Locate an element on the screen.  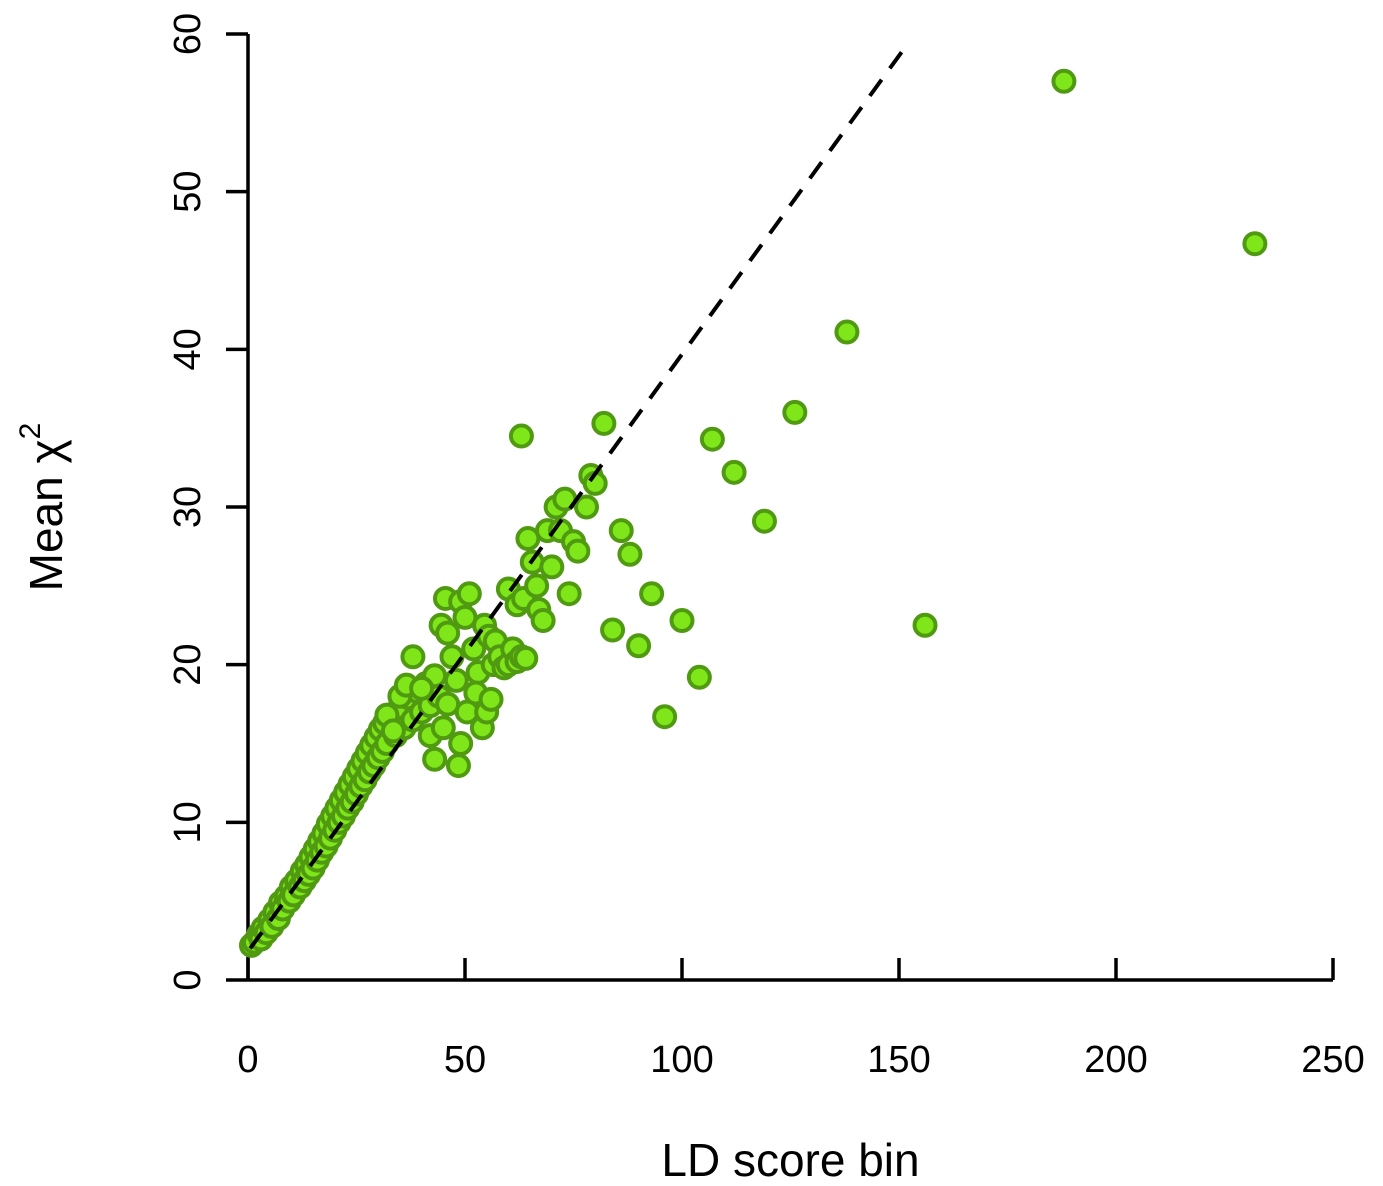
x-ticks: 0 50 100 150 200 250 is located at coordinates (801, 1019).